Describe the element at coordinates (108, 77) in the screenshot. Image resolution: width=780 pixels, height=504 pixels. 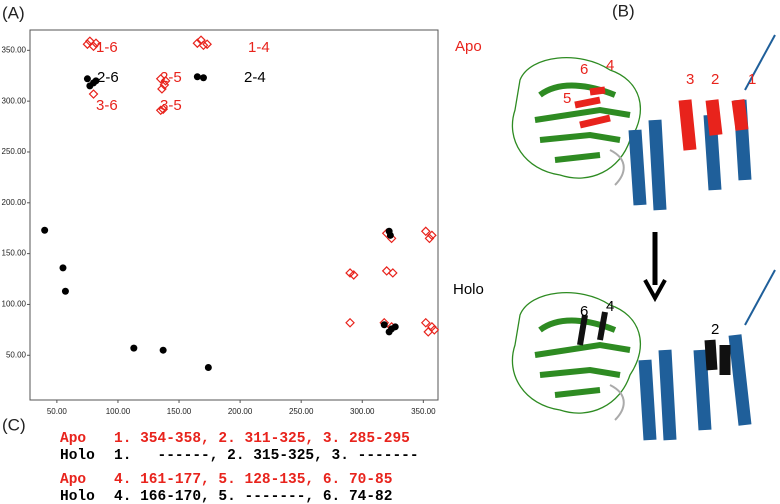
I see `annotation: 2-6` at that location.